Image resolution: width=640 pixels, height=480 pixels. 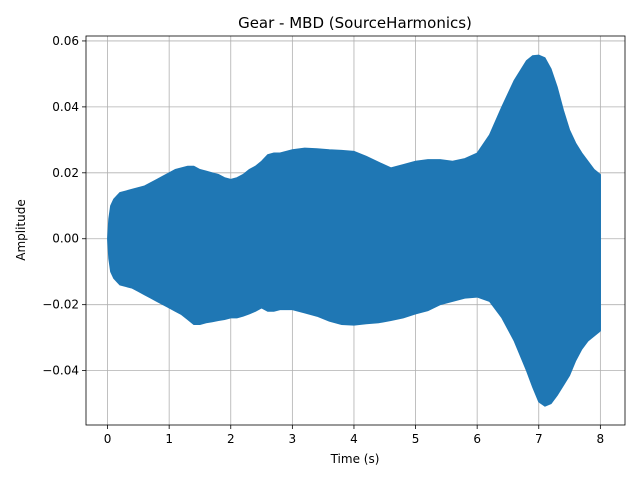 What do you see at coordinates (355, 459) in the screenshot?
I see `x-axis-label: Time (s)` at bounding box center [355, 459].